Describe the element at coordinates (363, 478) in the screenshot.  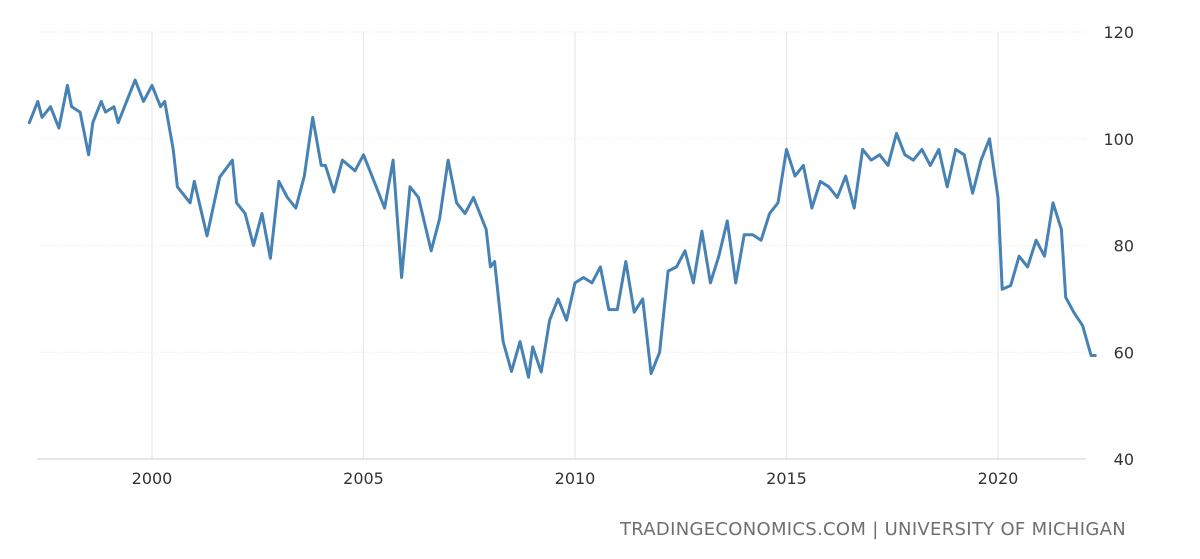
I see `x-tick-label-2005: 2005` at that location.